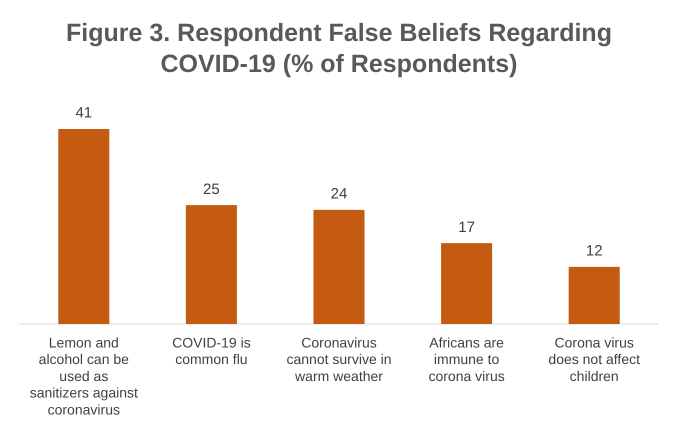 The image size is (678, 426). What do you see at coordinates (594, 359) in the screenshot?
I see `x-tick-label: Corona virus does not affect children` at bounding box center [594, 359].